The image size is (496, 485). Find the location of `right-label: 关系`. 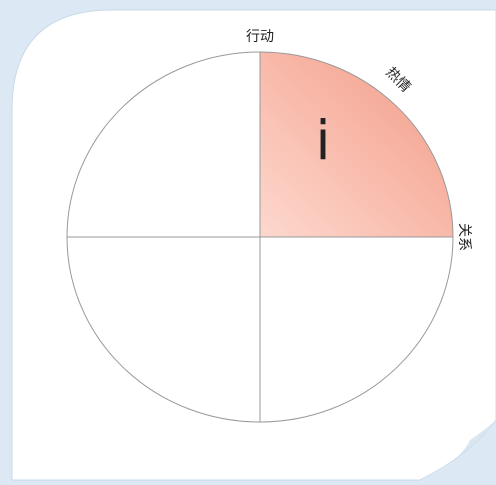

right-label: 关系 is located at coordinates (464, 237).